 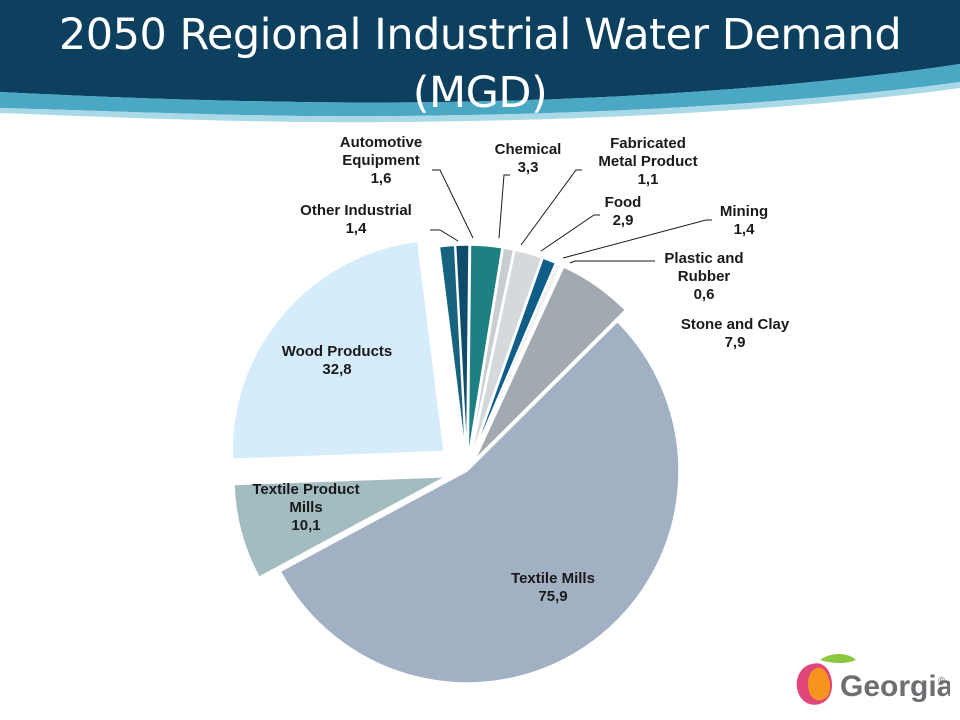 I want to click on slice-label-automotive-equipment: Automotive Equipment 1,6, so click(x=381, y=160).